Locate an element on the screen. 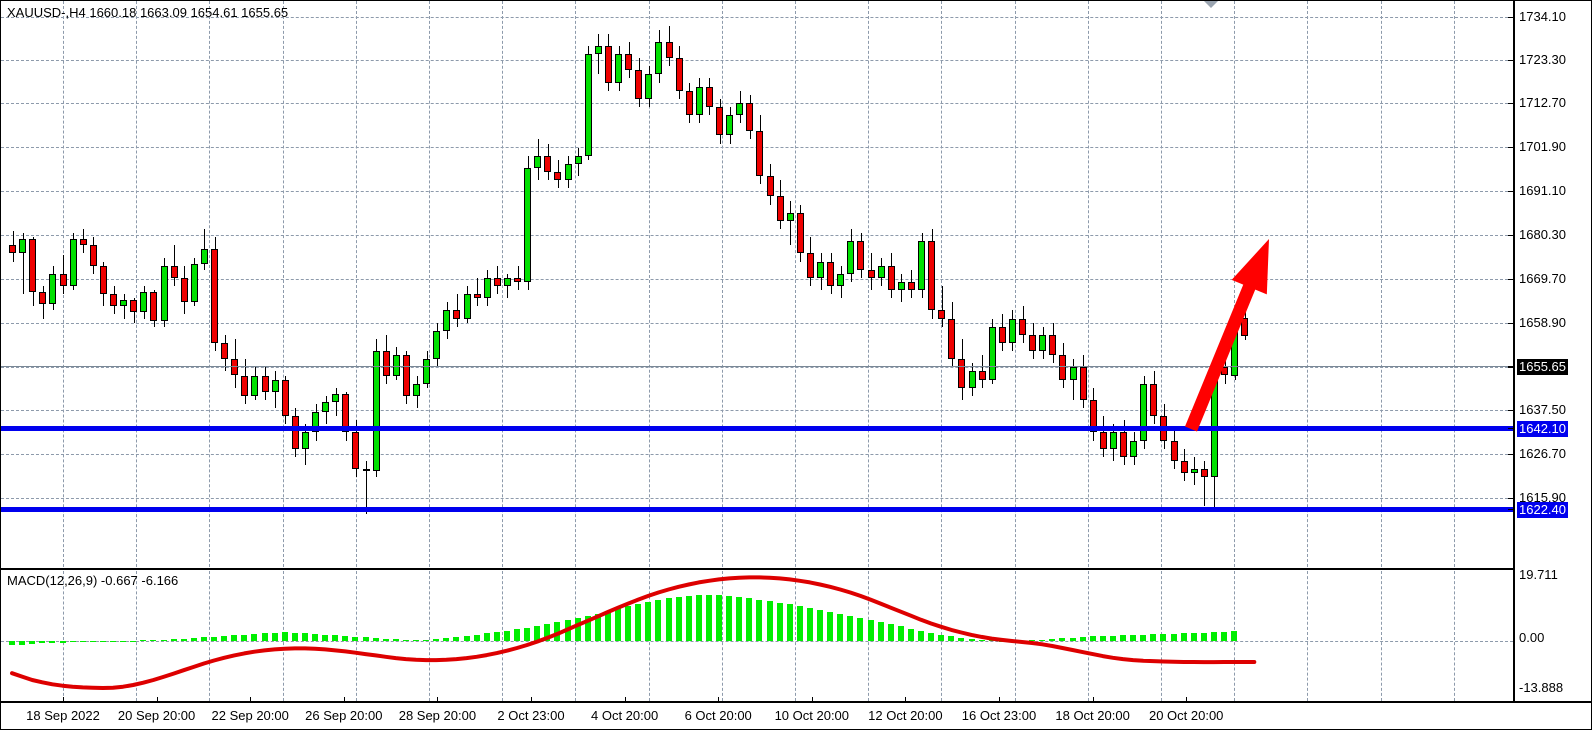 The width and height of the screenshot is (1592, 730). time-axis-label: 18 Sep 2022 is located at coordinates (63, 715).